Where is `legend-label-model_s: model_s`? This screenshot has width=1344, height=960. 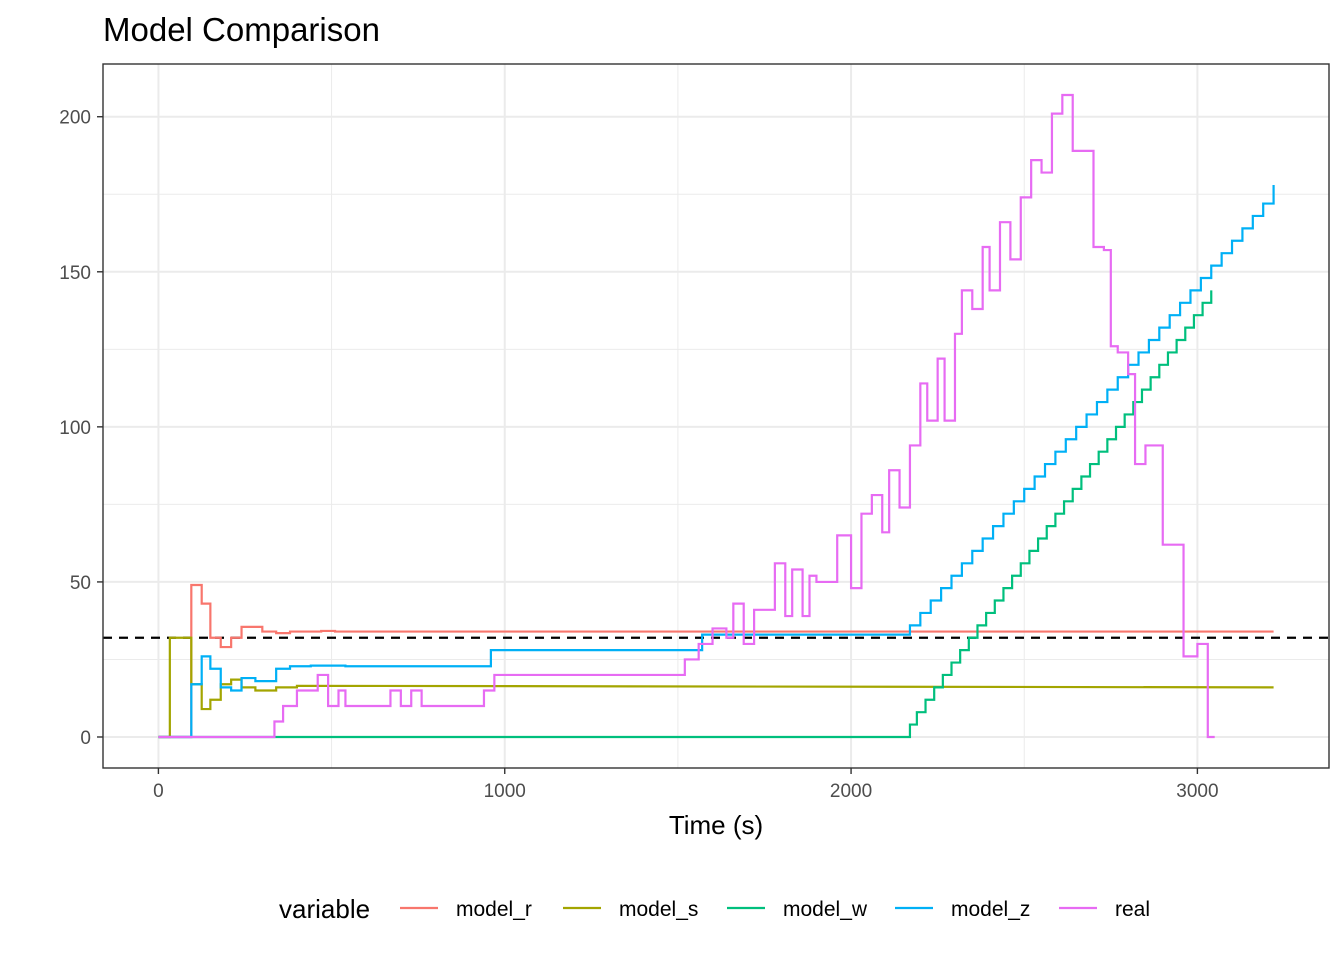 legend-label-model_s: model_s is located at coordinates (658, 909).